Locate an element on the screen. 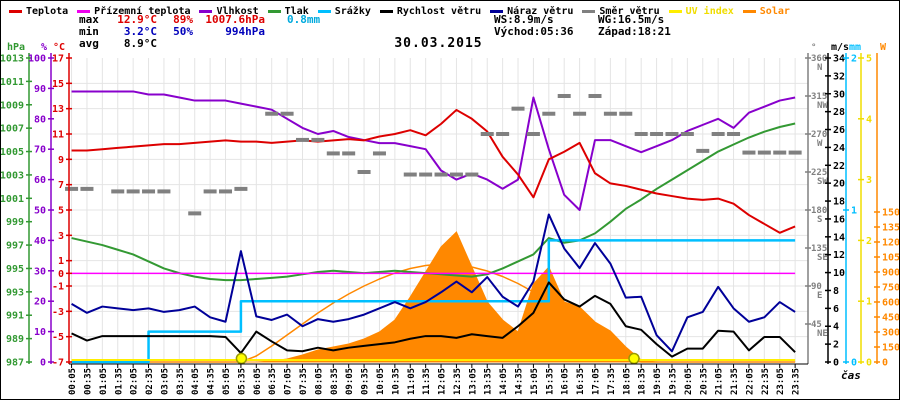 Image resolution: width=900 pixels, height=400 pixels. axis-tick-label-ms: 34 is located at coordinates (839, 59).